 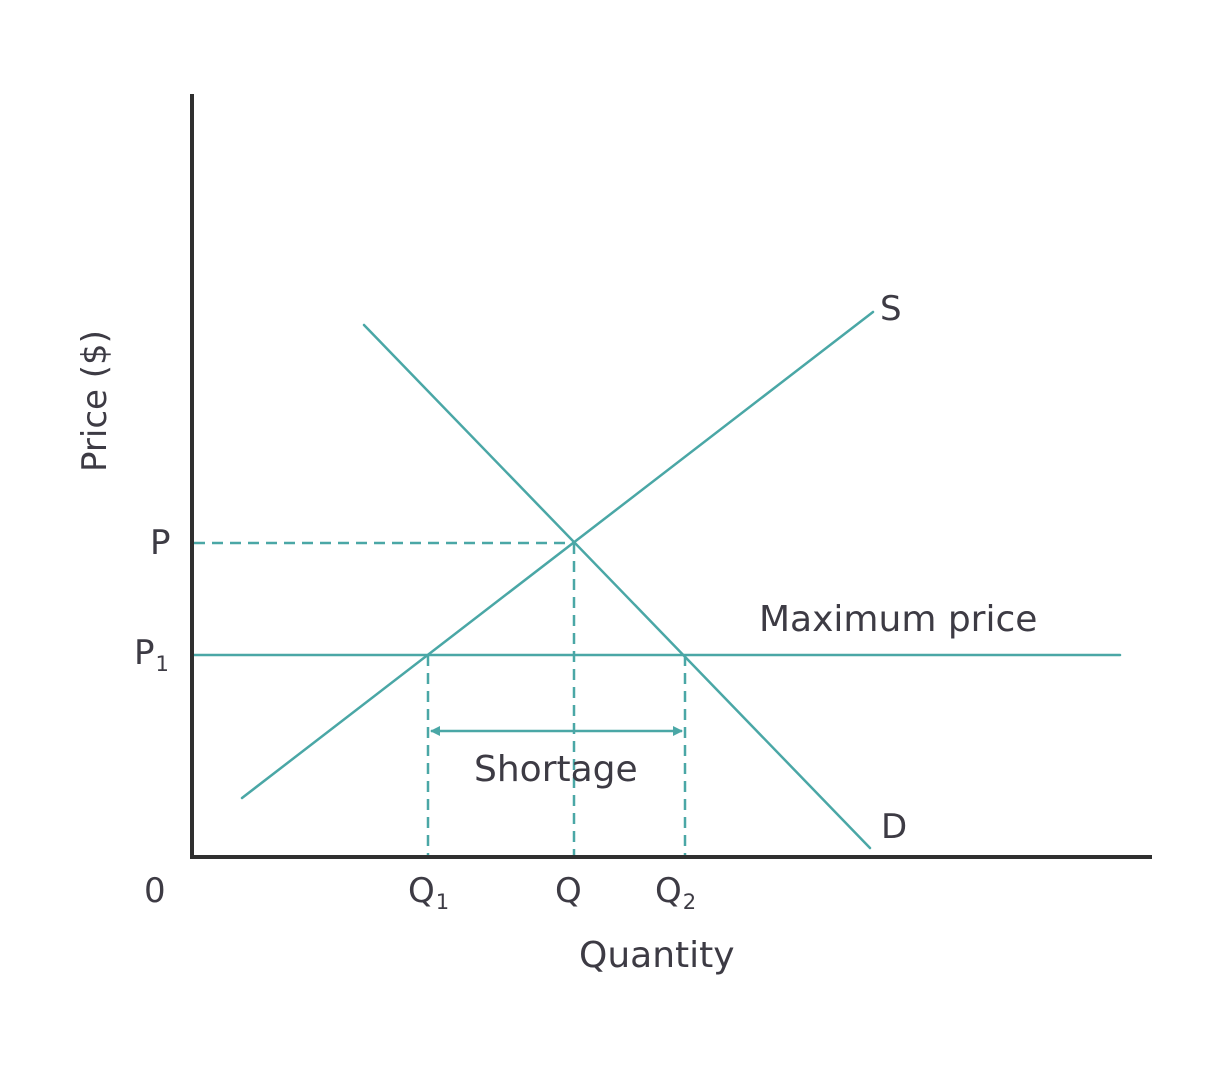 I want to click on q-tick-label: Q, so click(x=568, y=891).